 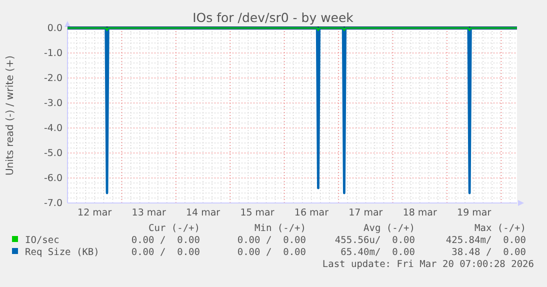 What do you see at coordinates (54, 28) in the screenshot?
I see `y-tick-label: 0.0` at bounding box center [54, 28].